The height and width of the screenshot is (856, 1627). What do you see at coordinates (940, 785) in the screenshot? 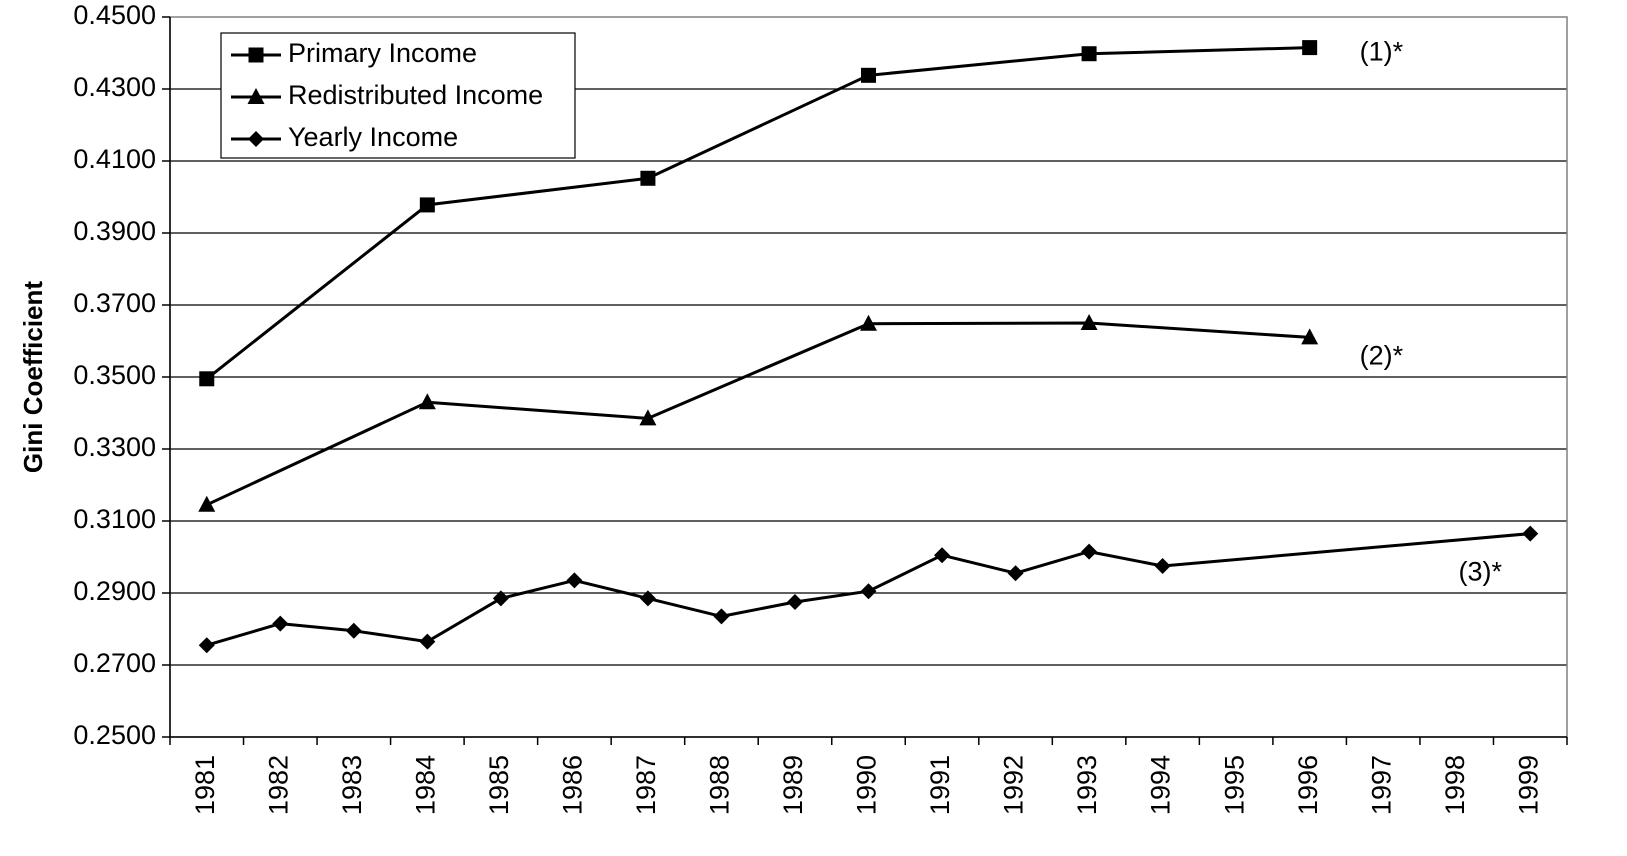
I see `x-tick-label: 1991` at bounding box center [940, 785].